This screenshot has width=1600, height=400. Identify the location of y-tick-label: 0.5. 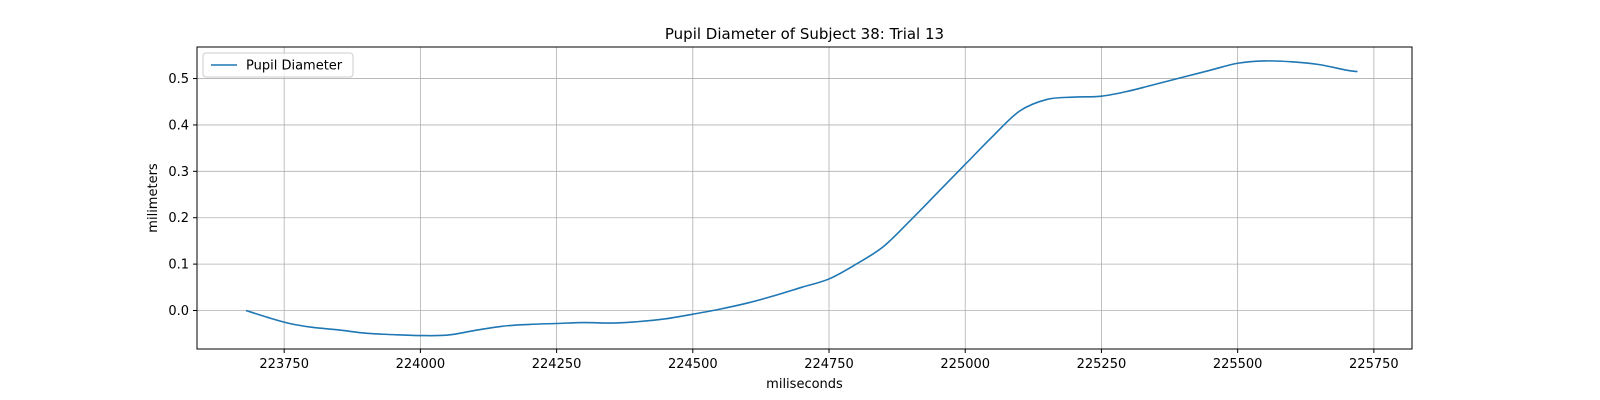
(178, 79).